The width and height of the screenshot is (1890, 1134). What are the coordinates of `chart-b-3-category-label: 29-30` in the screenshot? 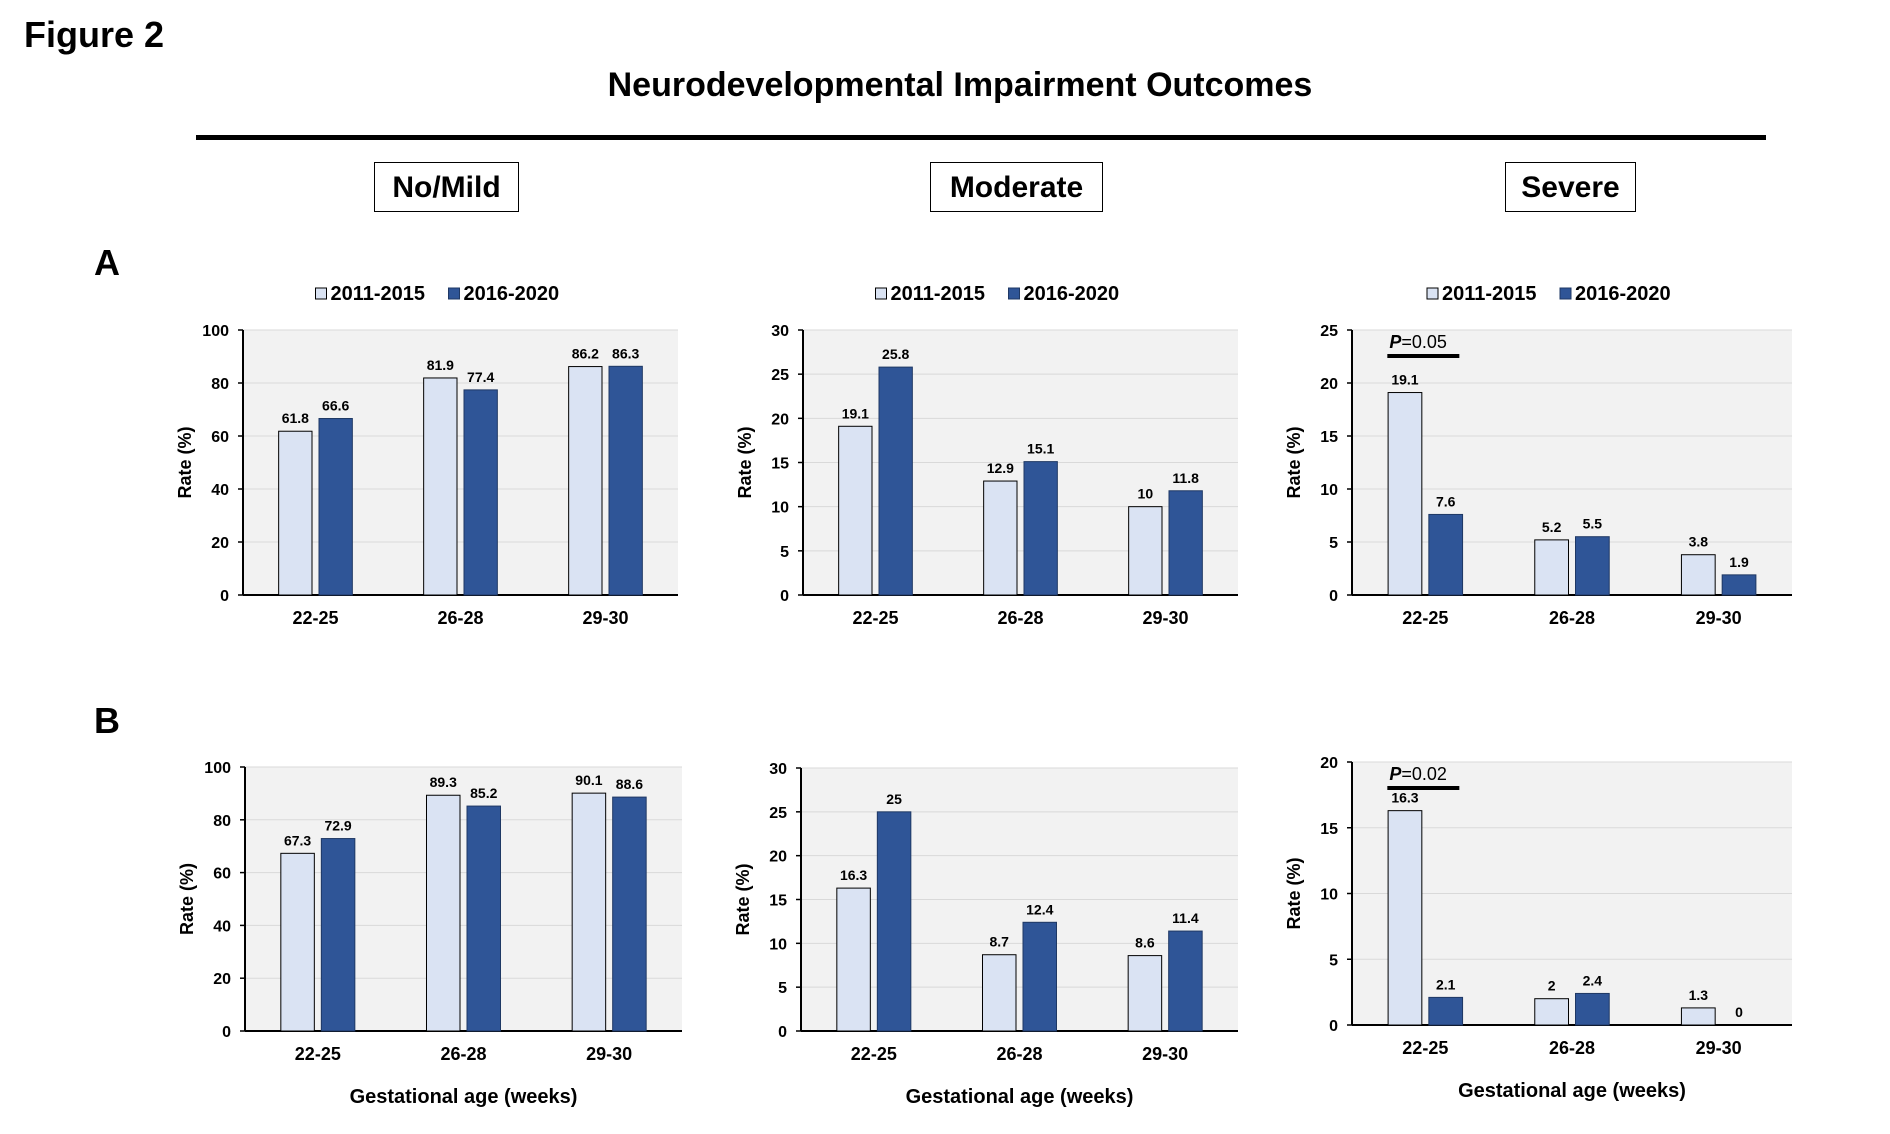 It's located at (1719, 1048).